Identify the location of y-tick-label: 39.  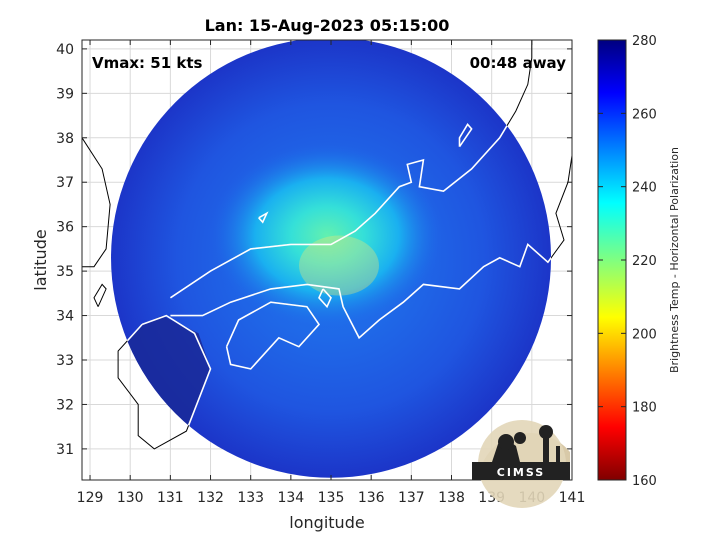
(65, 94).